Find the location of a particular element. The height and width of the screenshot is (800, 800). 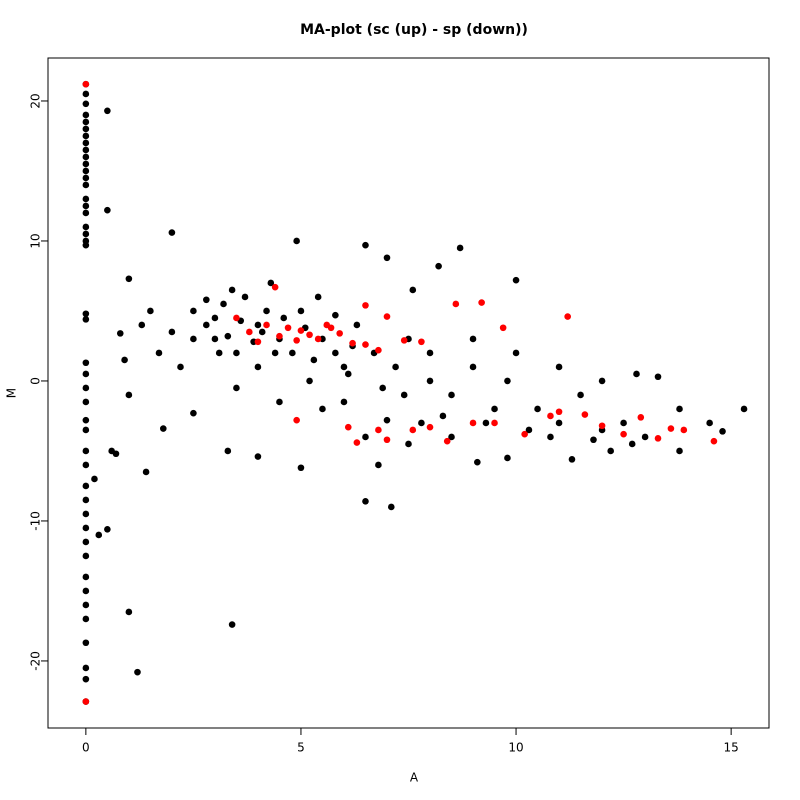

y-tick-label: 10 is located at coordinates (36, 240).